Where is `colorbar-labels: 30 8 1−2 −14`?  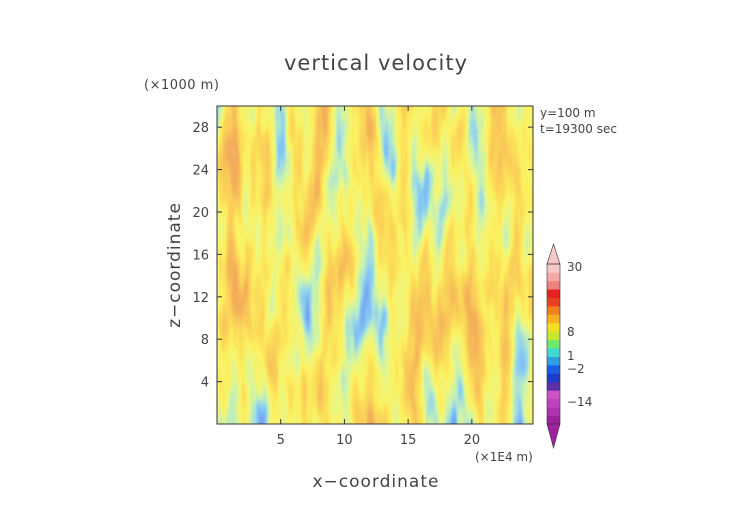
colorbar-labels: 30 8 1−2 −14 is located at coordinates (579, 334).